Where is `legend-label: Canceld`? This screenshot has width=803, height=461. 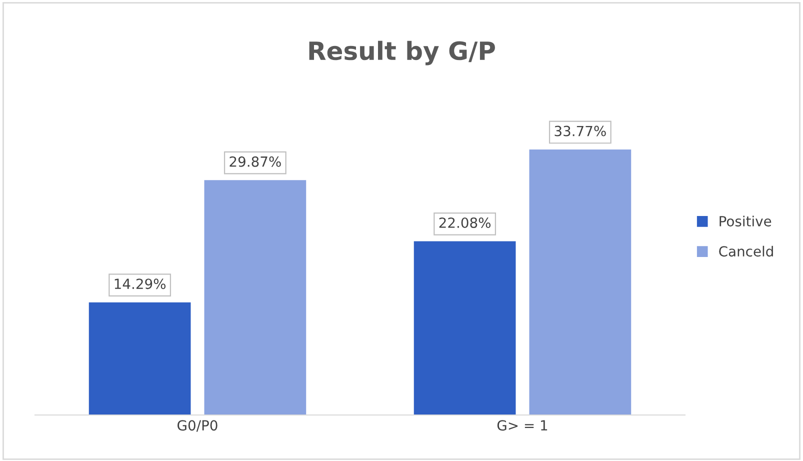
legend-label: Canceld is located at coordinates (746, 251).